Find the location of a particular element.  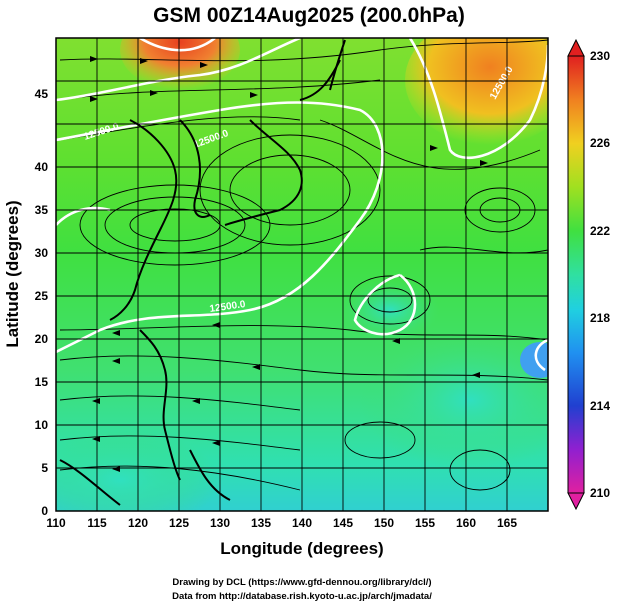

y-tick-label: 5 is located at coordinates (44, 468).